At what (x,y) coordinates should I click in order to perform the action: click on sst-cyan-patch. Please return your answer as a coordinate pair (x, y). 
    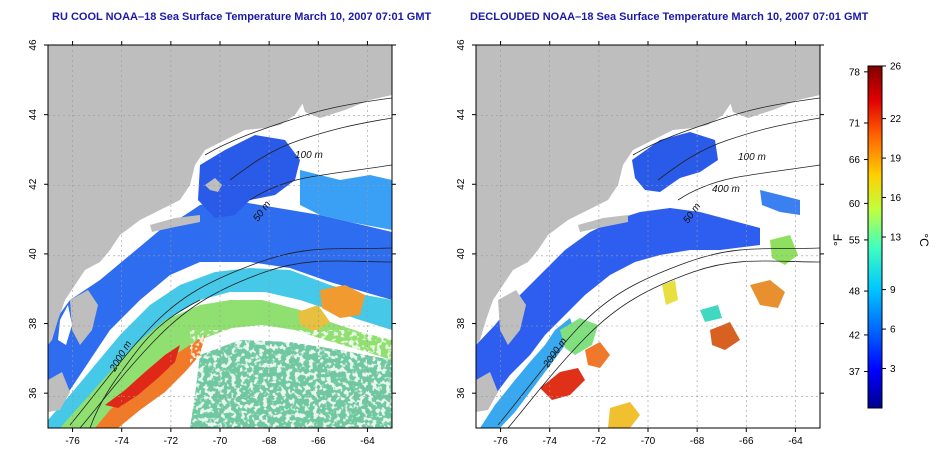
    Looking at the image, I should click on (711, 313).